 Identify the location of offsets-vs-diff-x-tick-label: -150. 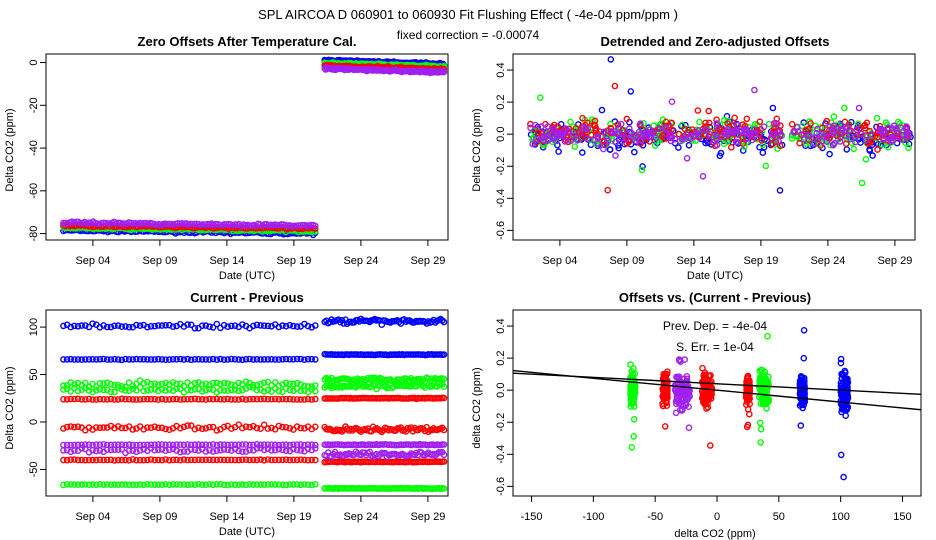
(532, 517).